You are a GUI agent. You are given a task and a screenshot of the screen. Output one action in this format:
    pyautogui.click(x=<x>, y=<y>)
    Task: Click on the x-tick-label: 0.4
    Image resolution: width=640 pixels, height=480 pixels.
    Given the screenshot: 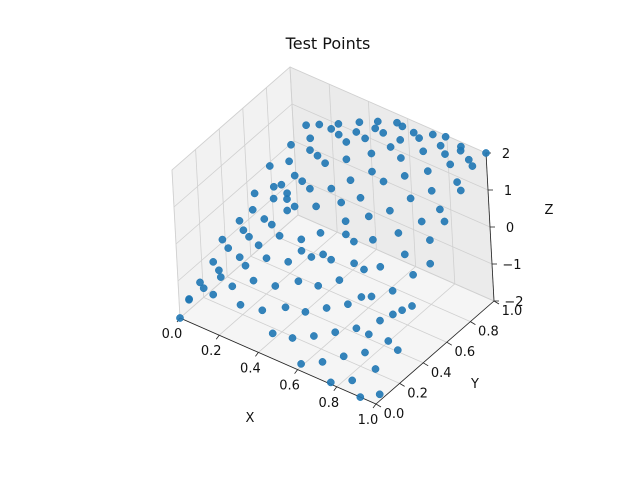 What is the action you would take?
    pyautogui.click(x=250, y=368)
    